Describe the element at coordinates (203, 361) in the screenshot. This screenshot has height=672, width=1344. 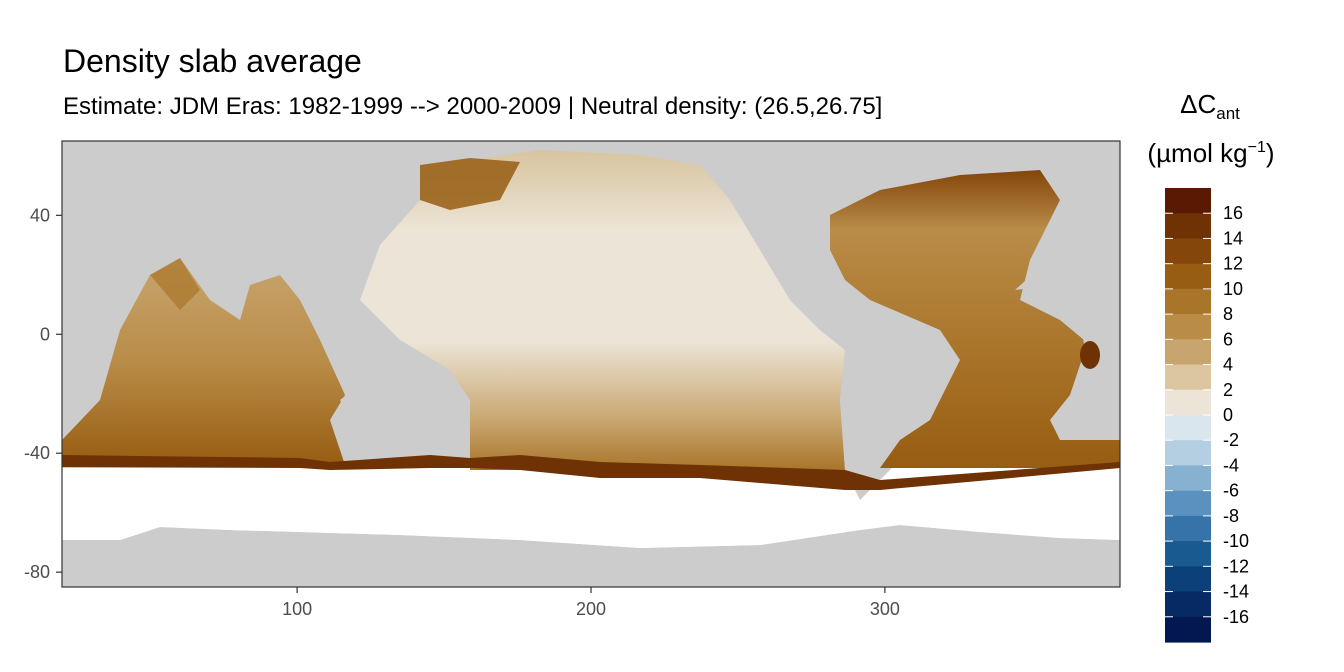
I see `indian-ocean` at that location.